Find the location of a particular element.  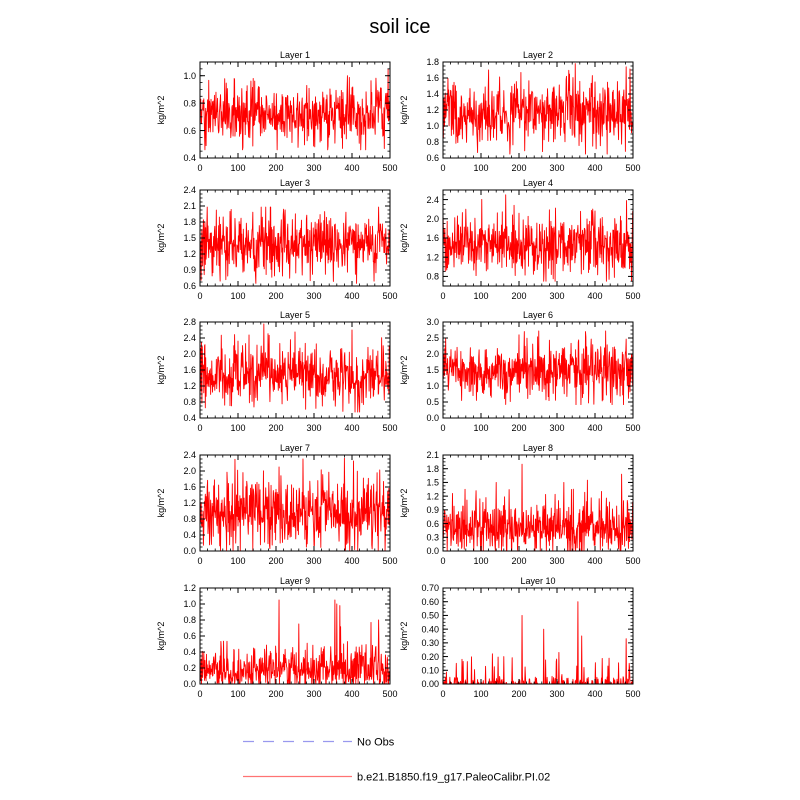

layer-5-title: Layer 5 is located at coordinates (295, 315).